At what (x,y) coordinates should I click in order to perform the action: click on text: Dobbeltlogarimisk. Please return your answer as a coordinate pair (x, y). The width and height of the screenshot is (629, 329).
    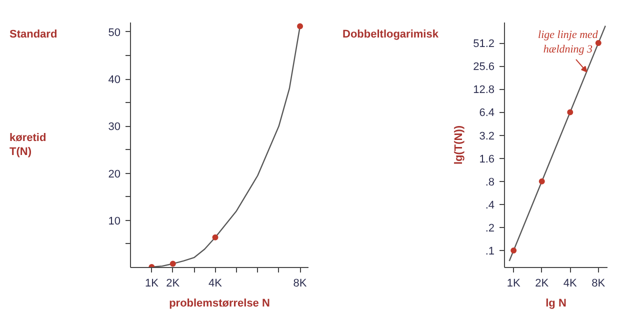
    Looking at the image, I should click on (391, 34).